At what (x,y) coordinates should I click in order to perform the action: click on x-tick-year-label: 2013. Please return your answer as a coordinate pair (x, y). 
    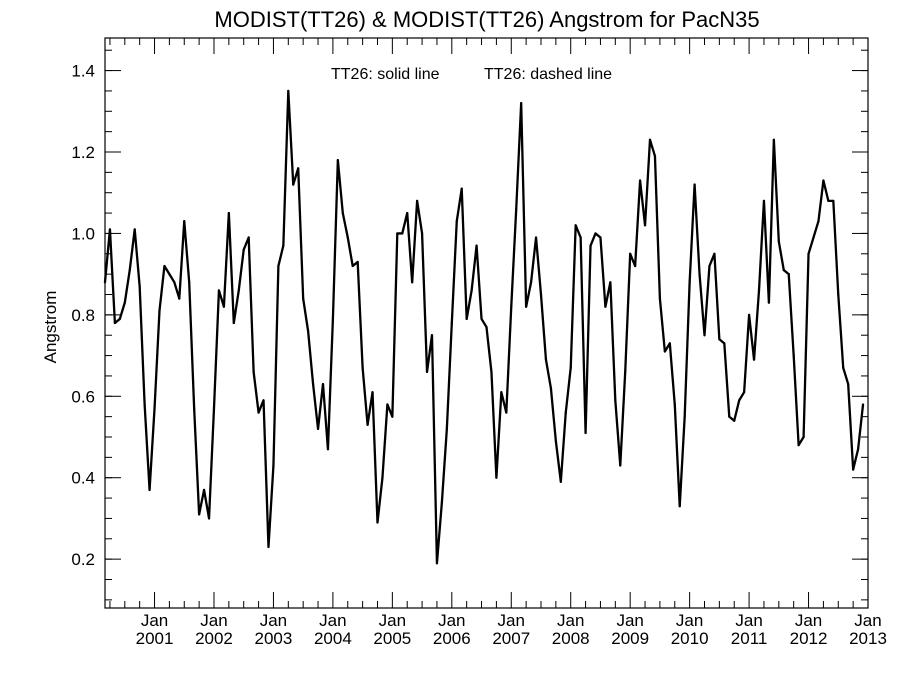
    Looking at the image, I should click on (868, 638).